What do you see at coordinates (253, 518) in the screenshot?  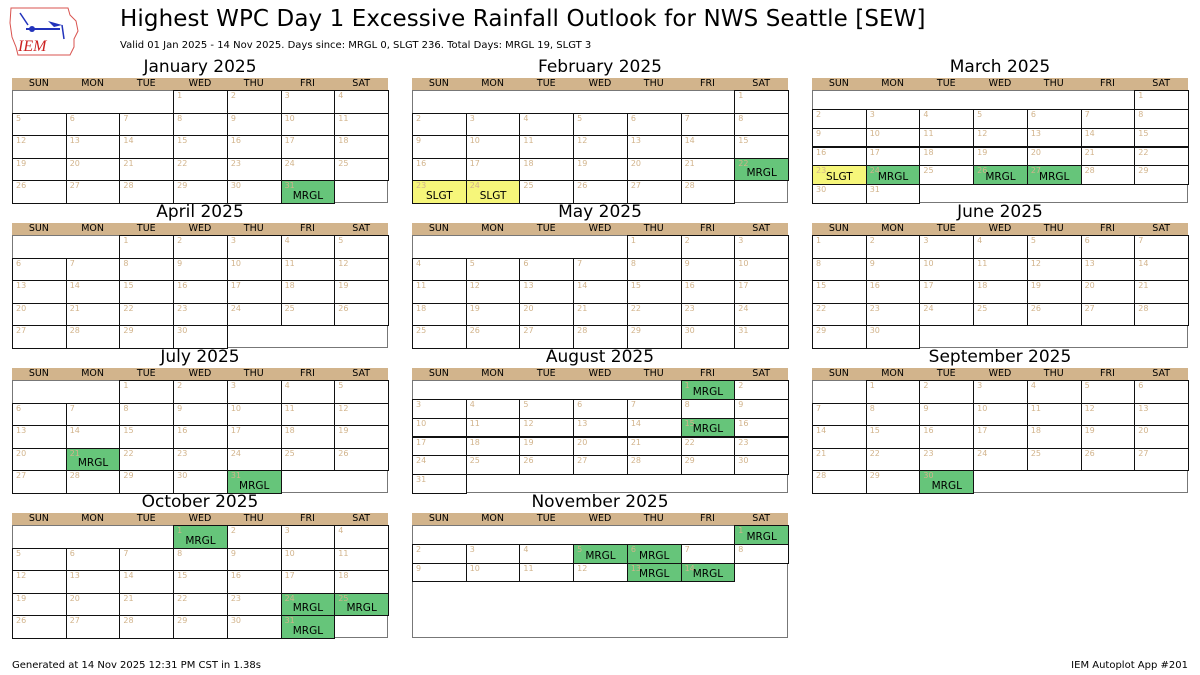 I see `weekday-label: THU` at bounding box center [253, 518].